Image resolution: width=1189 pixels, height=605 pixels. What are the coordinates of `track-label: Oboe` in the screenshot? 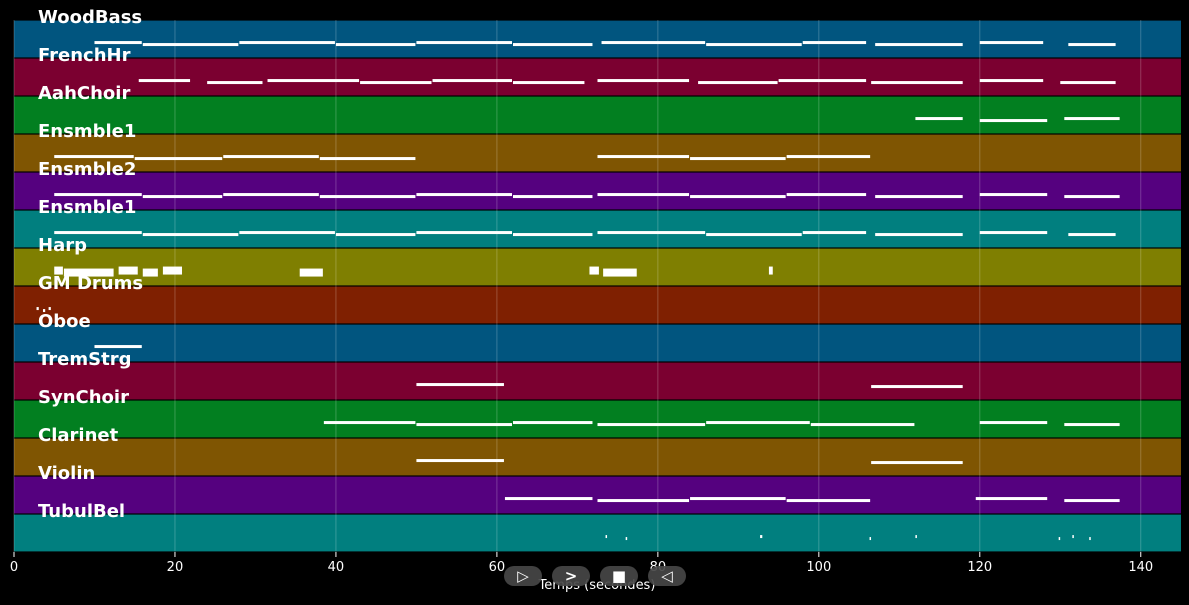 It's located at (64, 321).